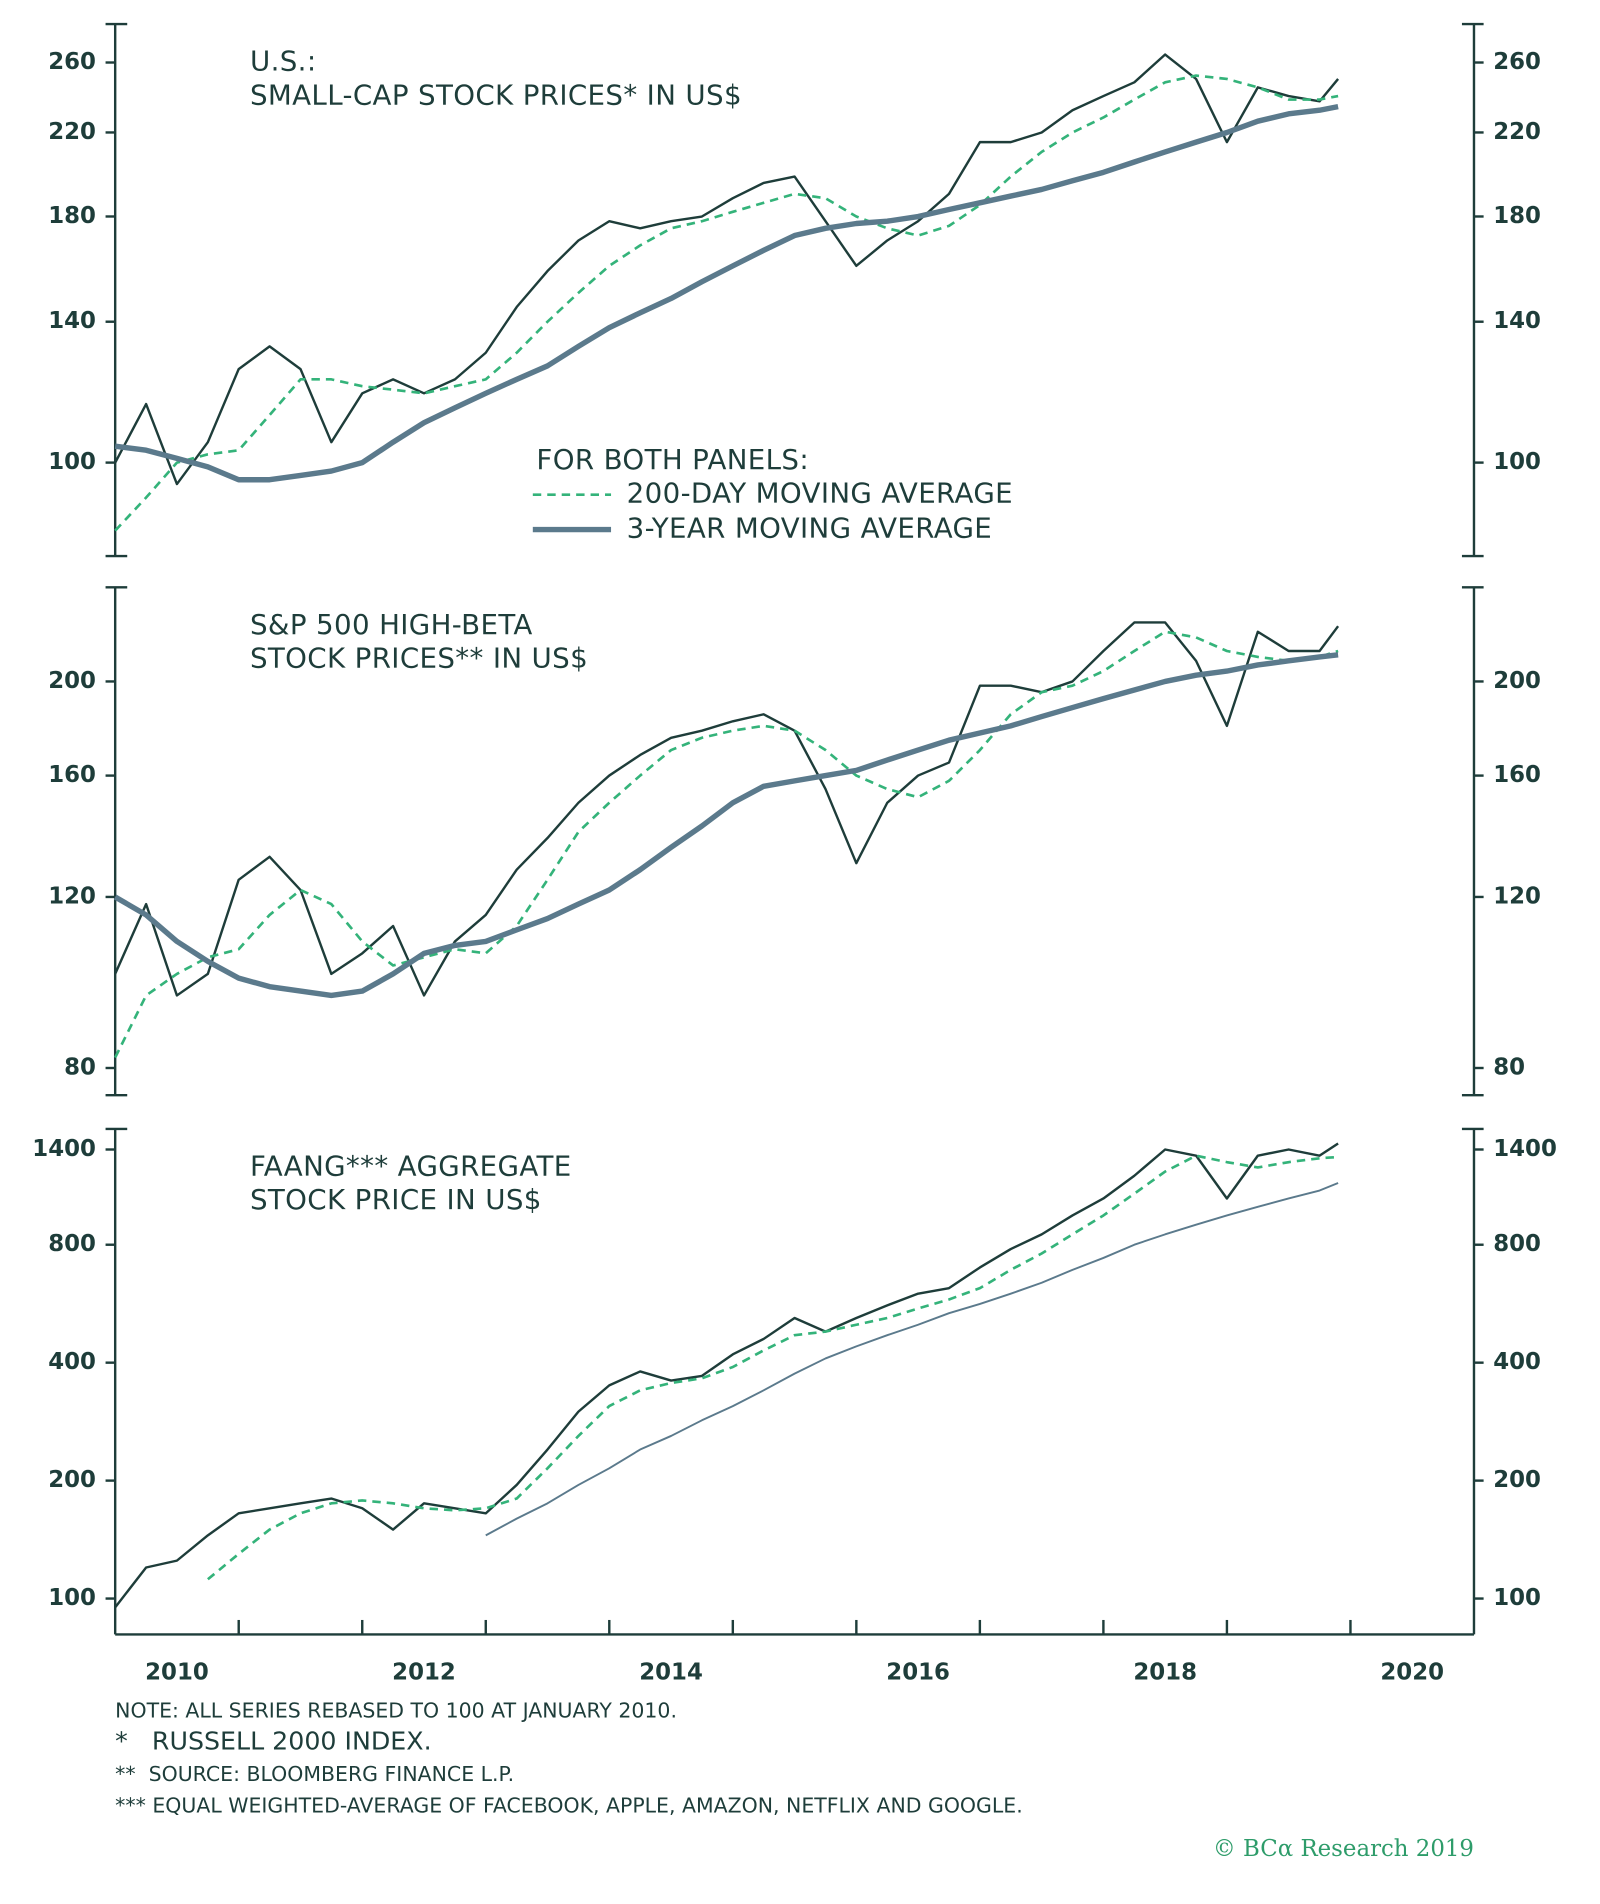 The image size is (1600, 1904). I want to click on x-tick-label: 2014, so click(671, 1672).